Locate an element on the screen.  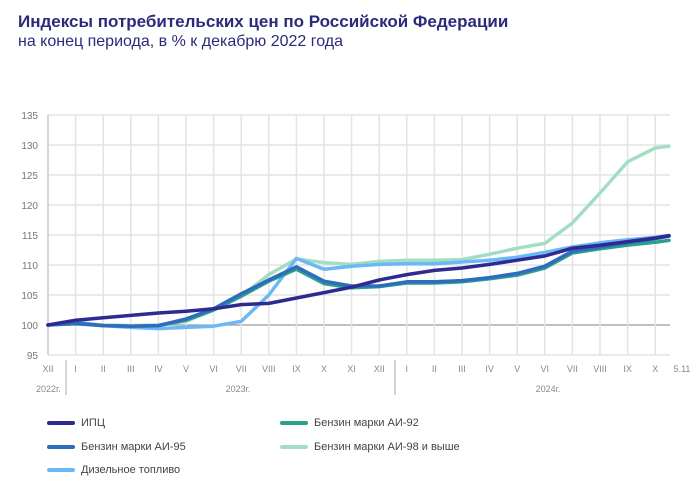
y-tick-label: 115 is located at coordinates (30, 236).